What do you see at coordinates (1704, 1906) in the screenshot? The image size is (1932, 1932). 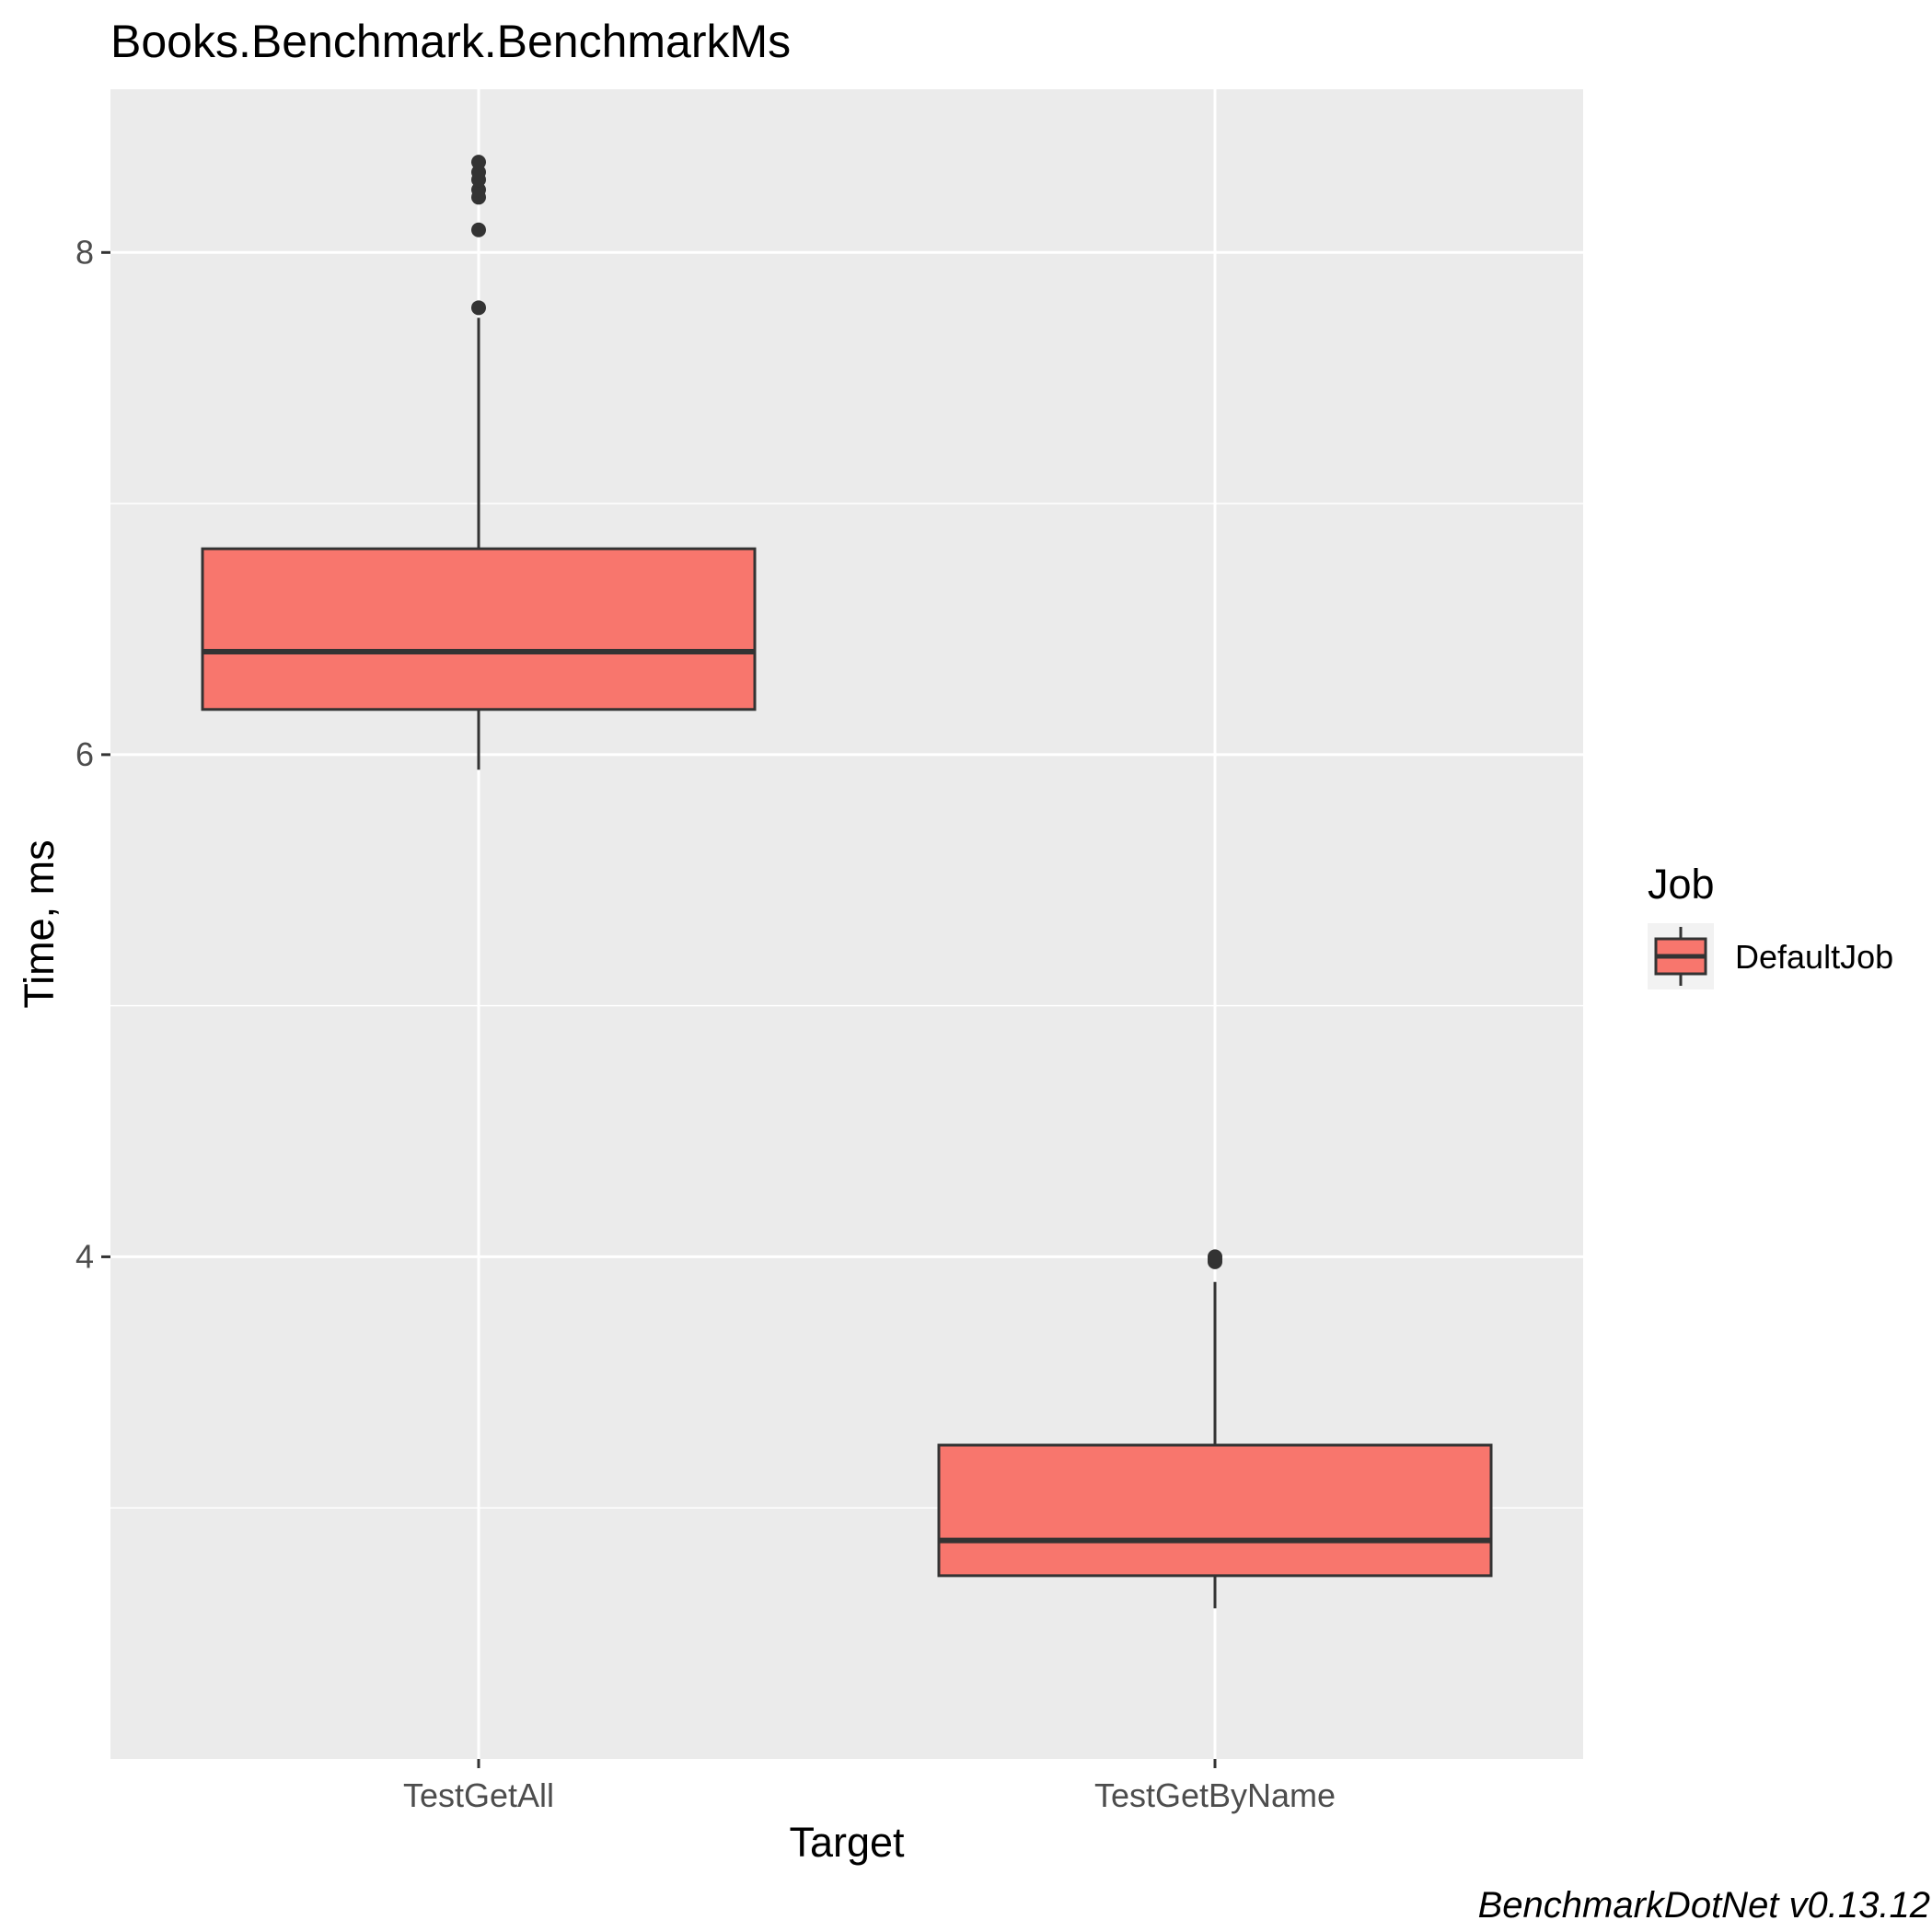 I see `caption: BenchmarkDotNet v0.13.12` at bounding box center [1704, 1906].